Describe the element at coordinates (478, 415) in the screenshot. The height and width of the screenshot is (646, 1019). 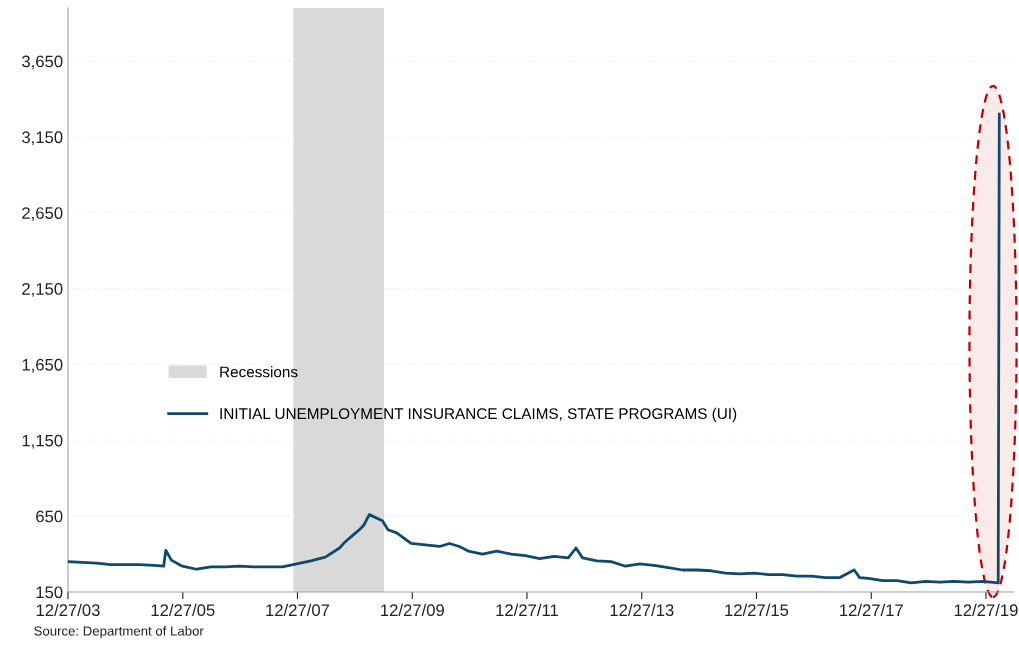
I see `legend-label: INITIAL UNEMPLOYMENT INSURANCE CLAIMS, STATE PROGRAMS (UI)` at that location.